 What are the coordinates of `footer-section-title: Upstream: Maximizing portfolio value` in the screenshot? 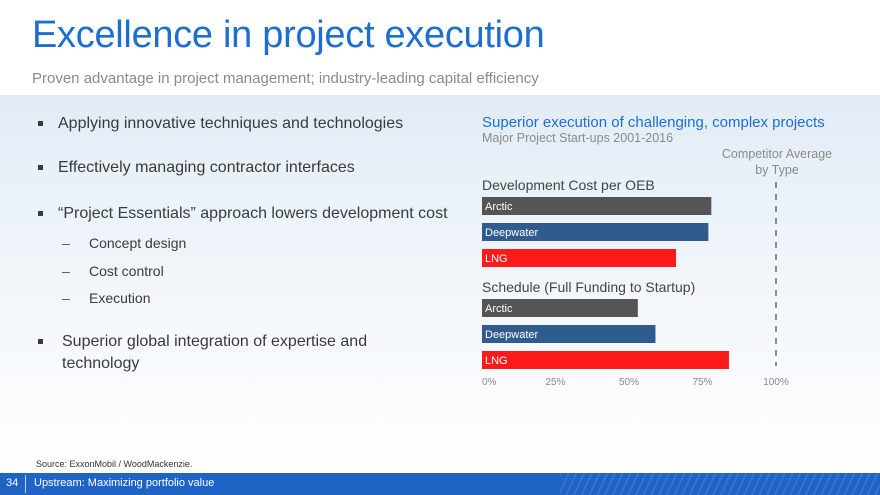 It's located at (124, 483).